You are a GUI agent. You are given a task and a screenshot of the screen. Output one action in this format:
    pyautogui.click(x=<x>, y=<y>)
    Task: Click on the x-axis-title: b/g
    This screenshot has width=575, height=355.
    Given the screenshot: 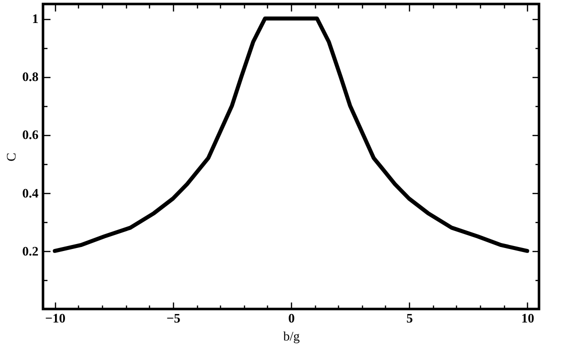 What is the action you would take?
    pyautogui.click(x=291, y=336)
    